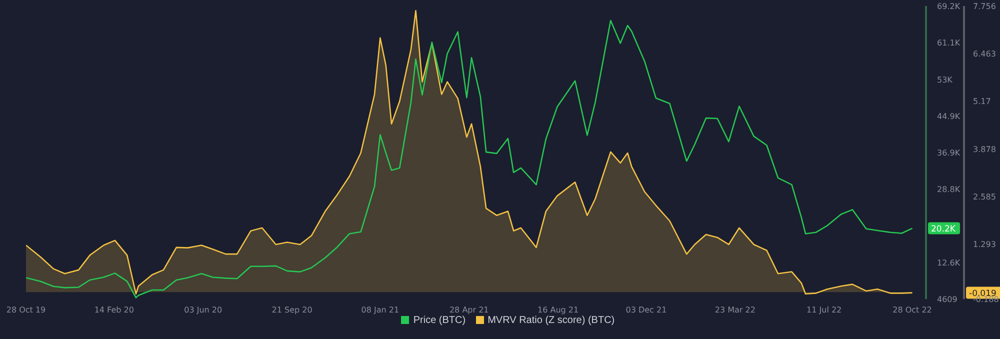 Image resolution: width=1000 pixels, height=339 pixels. Describe the element at coordinates (949, 6) in the screenshot. I see `y-tick-label: 69.2K` at that location.